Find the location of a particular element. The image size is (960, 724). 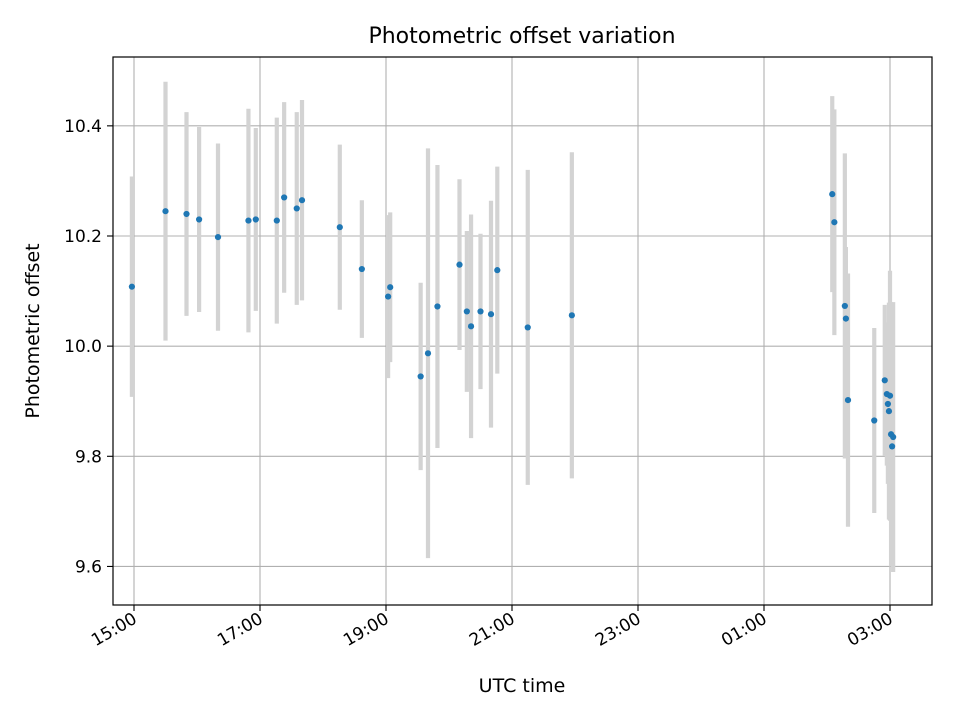

y-tick-label: 10.2 is located at coordinates (83, 237).